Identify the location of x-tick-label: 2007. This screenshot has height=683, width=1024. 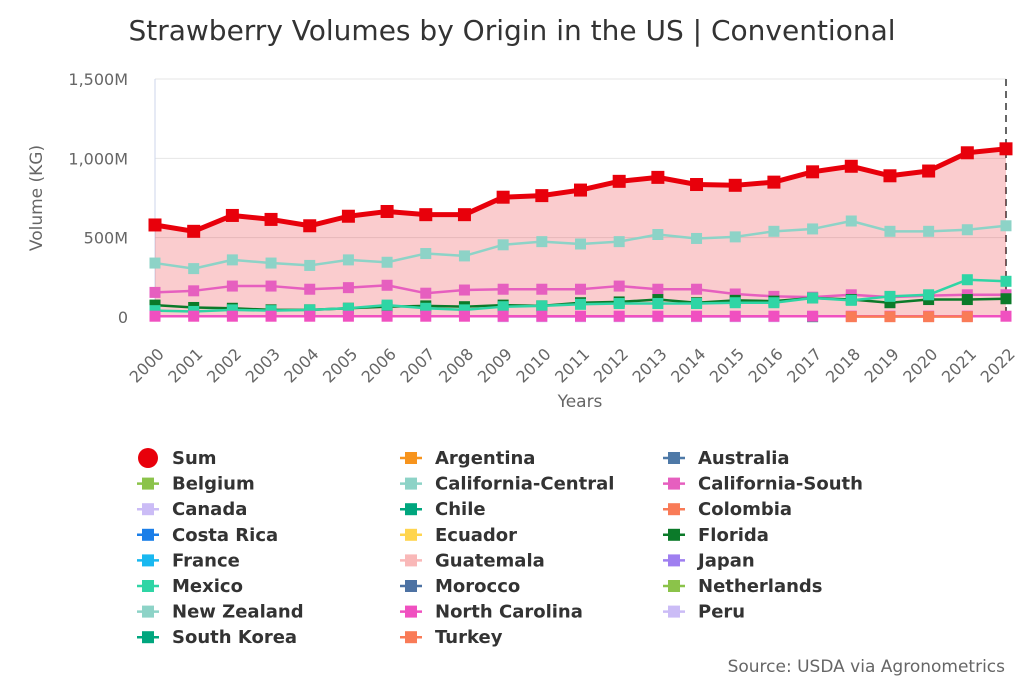
(417, 365).